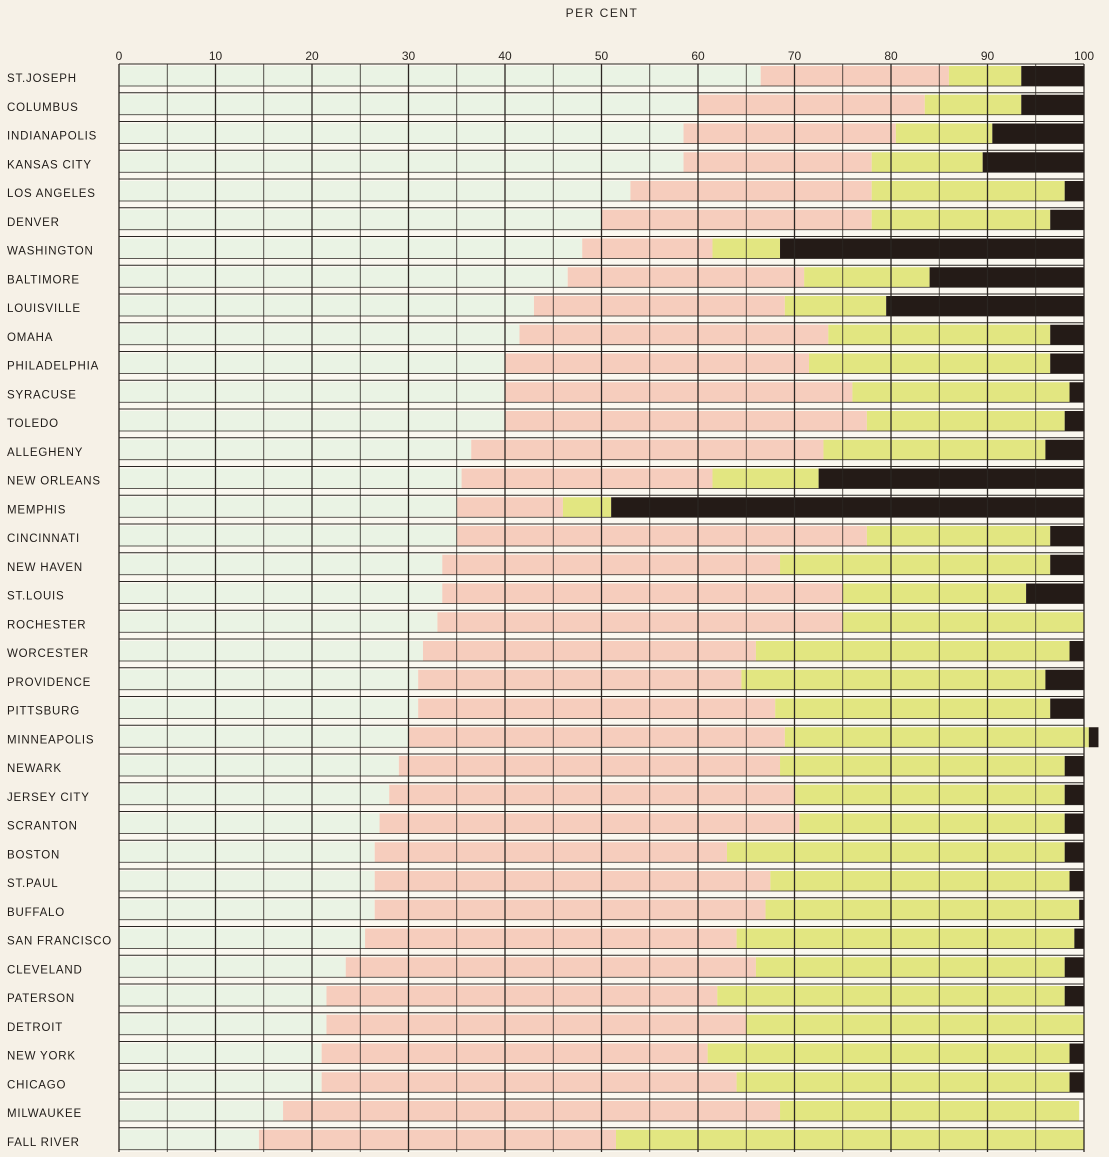 The image size is (1109, 1157). I want to click on category-label: ALLEGHENY, so click(45, 453).